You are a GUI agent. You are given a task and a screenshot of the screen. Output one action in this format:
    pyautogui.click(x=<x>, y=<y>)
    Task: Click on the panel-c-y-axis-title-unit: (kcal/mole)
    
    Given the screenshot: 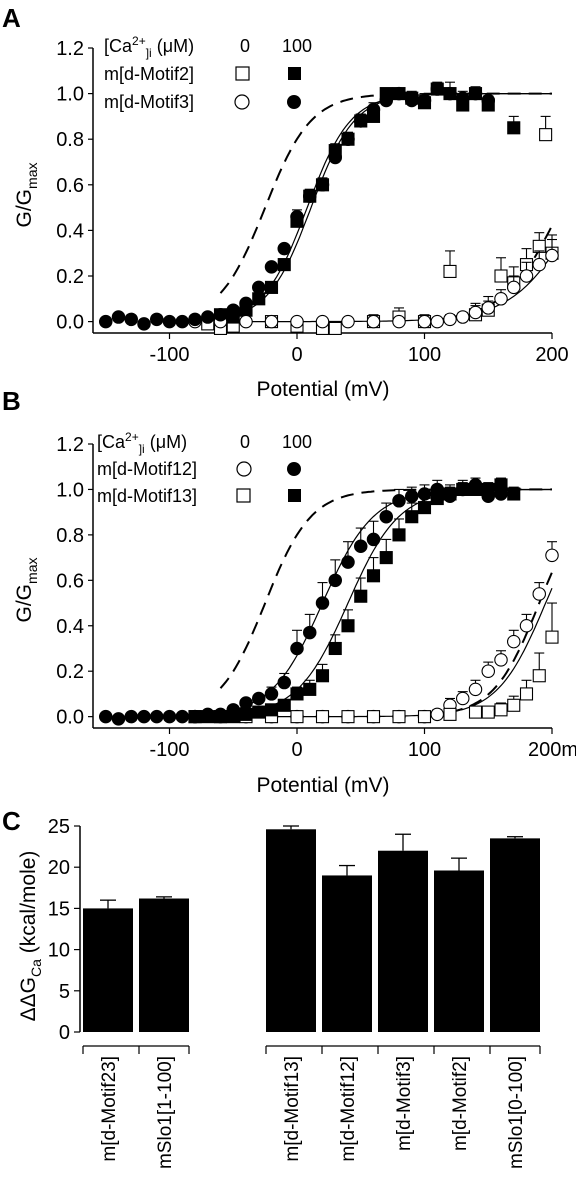 What is the action you would take?
    pyautogui.click(x=28, y=905)
    